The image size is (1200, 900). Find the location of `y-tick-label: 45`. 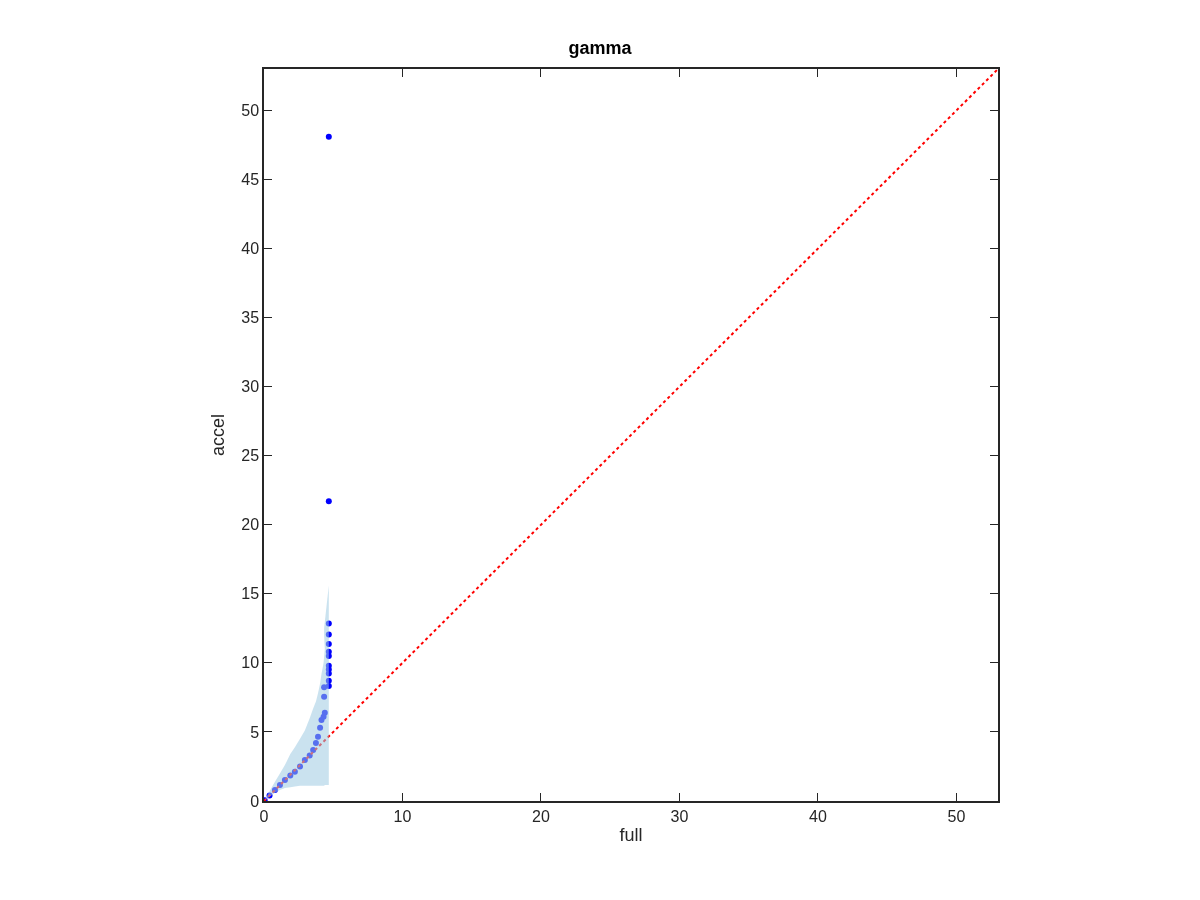

y-tick-label: 45 is located at coordinates (250, 180).